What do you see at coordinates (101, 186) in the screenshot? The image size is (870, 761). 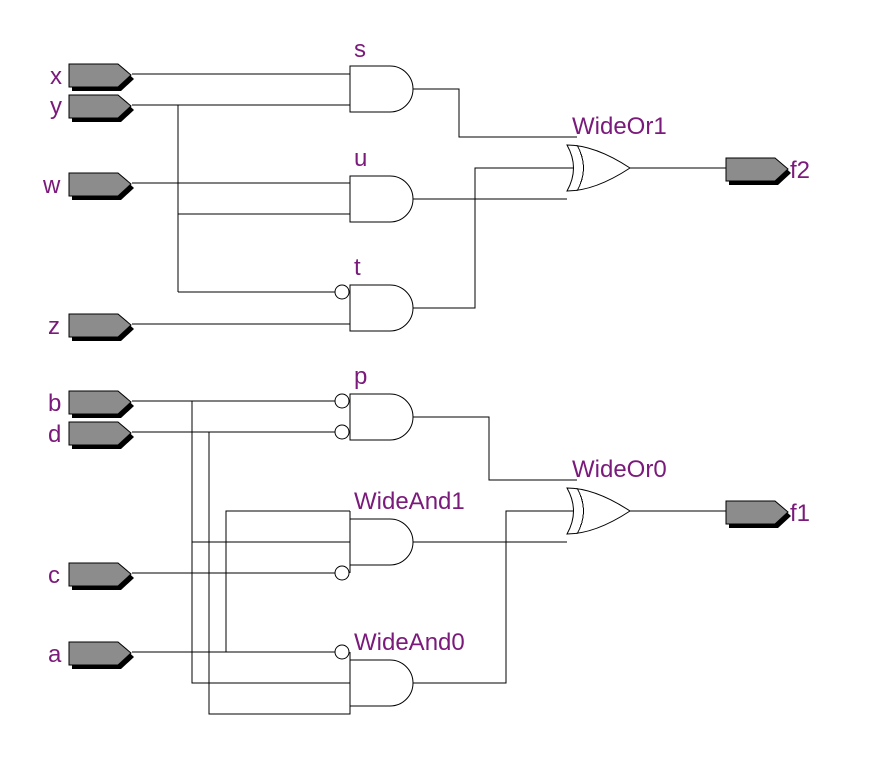 I see `input-port-w` at bounding box center [101, 186].